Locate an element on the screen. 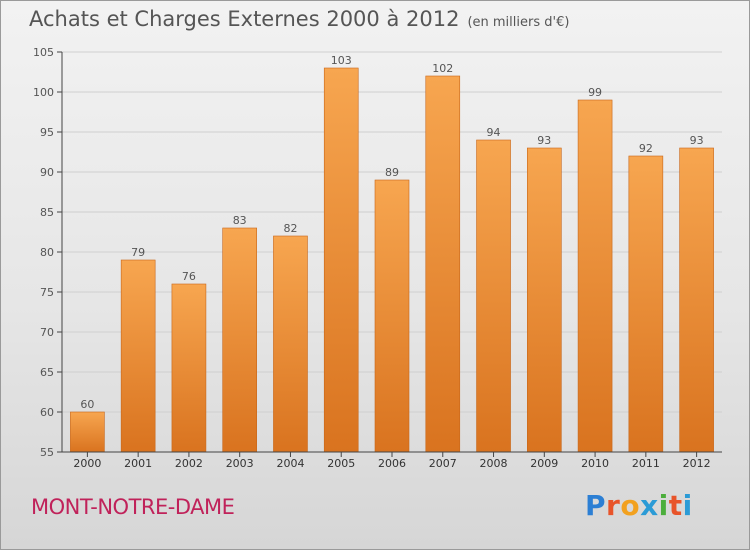 The height and width of the screenshot is (551, 750). bar-value-label: 103 is located at coordinates (341, 60).